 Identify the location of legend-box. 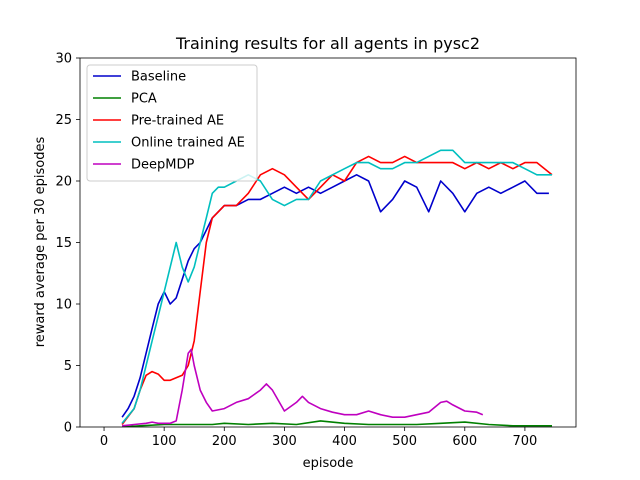
(172, 123).